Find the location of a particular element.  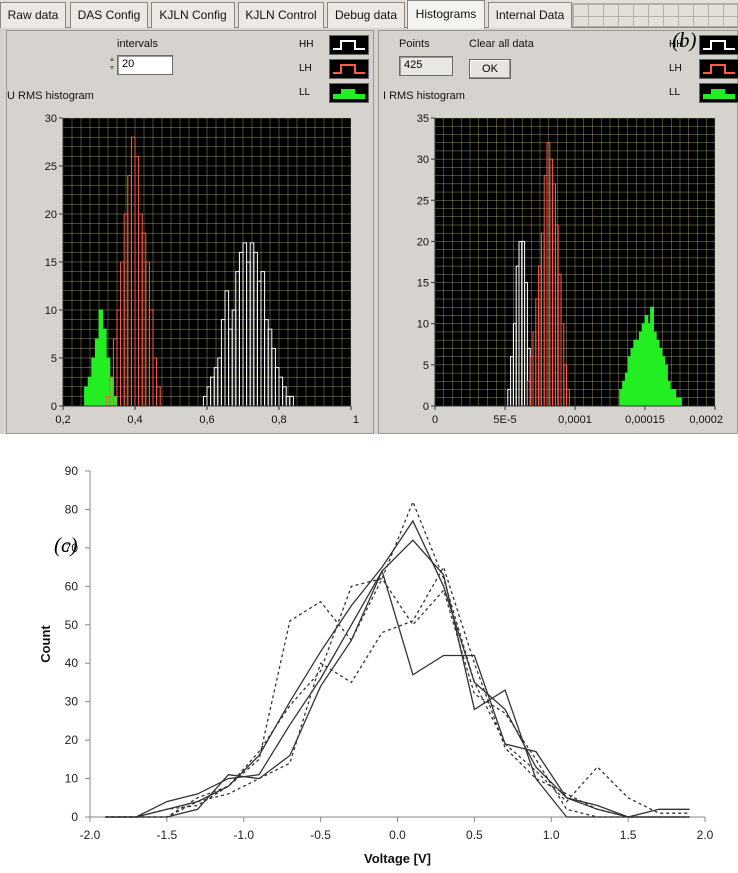

u-rms-legend: HH LH LL is located at coordinates (335, 70).